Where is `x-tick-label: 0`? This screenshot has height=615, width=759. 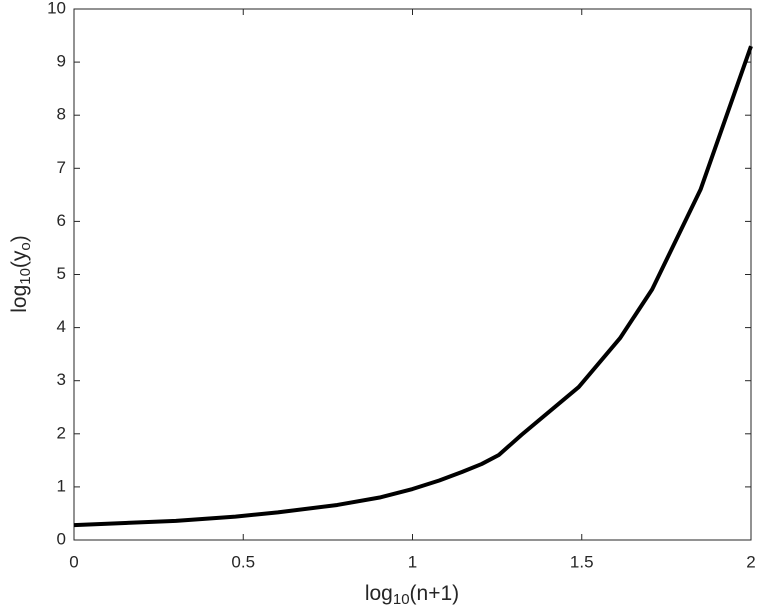 x-tick-label: 0 is located at coordinates (73, 561).